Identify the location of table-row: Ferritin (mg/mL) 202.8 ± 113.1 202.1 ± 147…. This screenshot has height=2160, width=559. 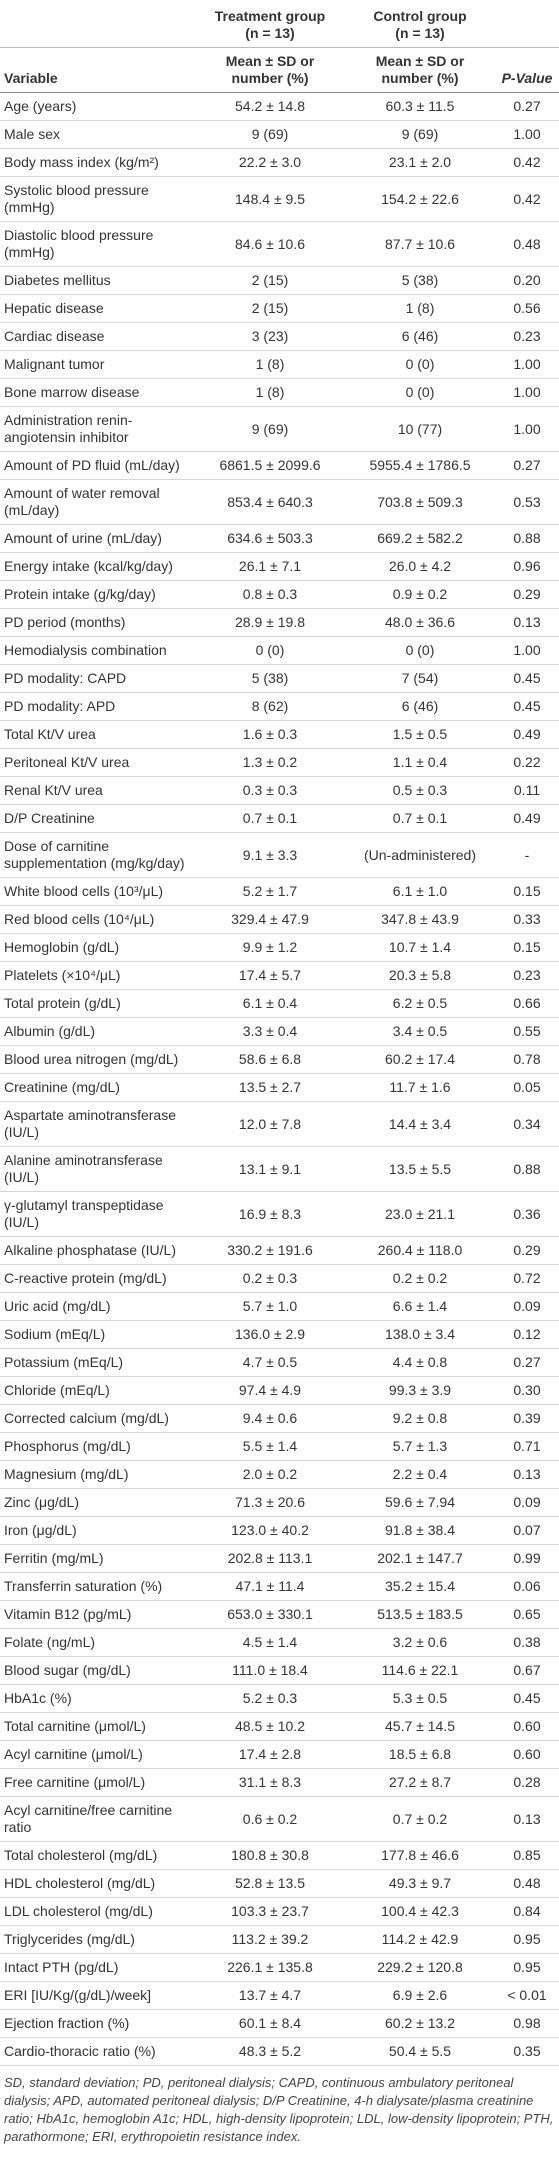
(279, 1558).